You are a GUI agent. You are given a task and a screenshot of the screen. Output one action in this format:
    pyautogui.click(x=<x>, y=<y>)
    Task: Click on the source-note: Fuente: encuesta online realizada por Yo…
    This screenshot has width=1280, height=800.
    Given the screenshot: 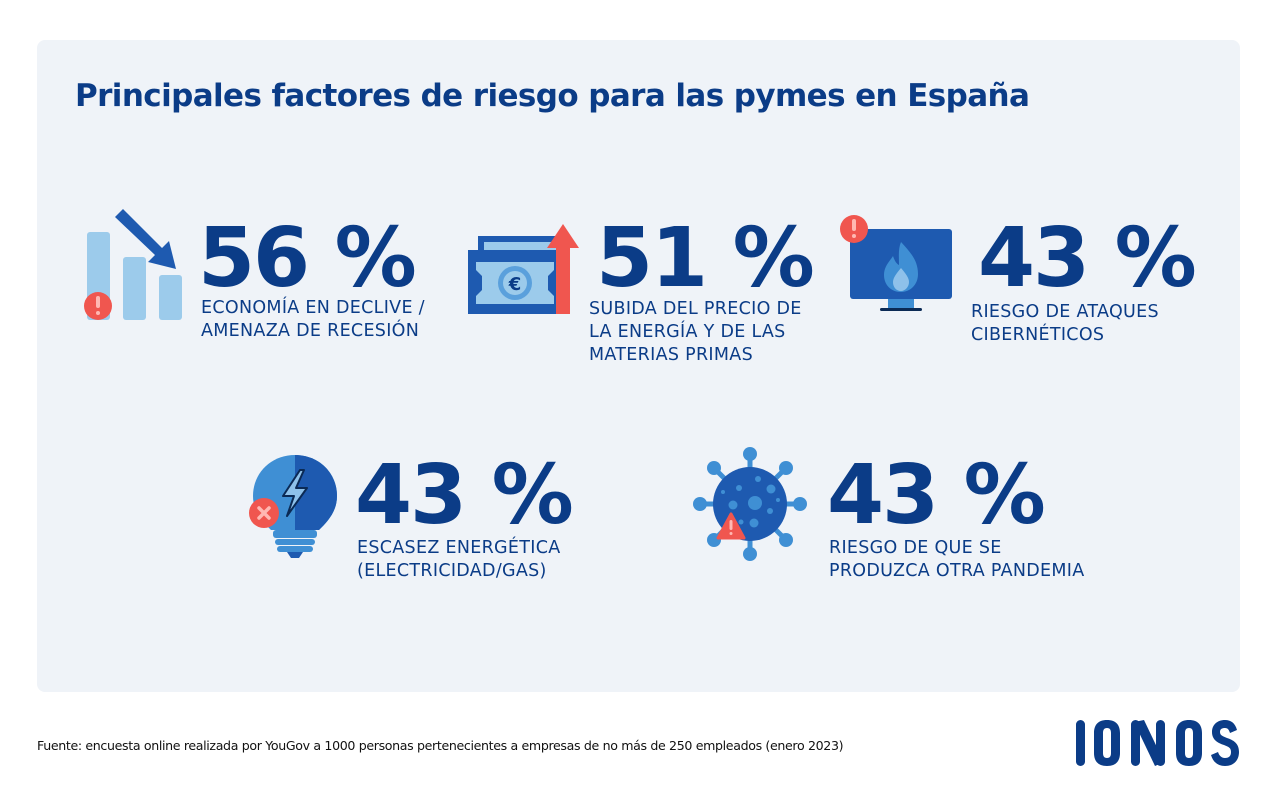 What is the action you would take?
    pyautogui.click(x=440, y=745)
    